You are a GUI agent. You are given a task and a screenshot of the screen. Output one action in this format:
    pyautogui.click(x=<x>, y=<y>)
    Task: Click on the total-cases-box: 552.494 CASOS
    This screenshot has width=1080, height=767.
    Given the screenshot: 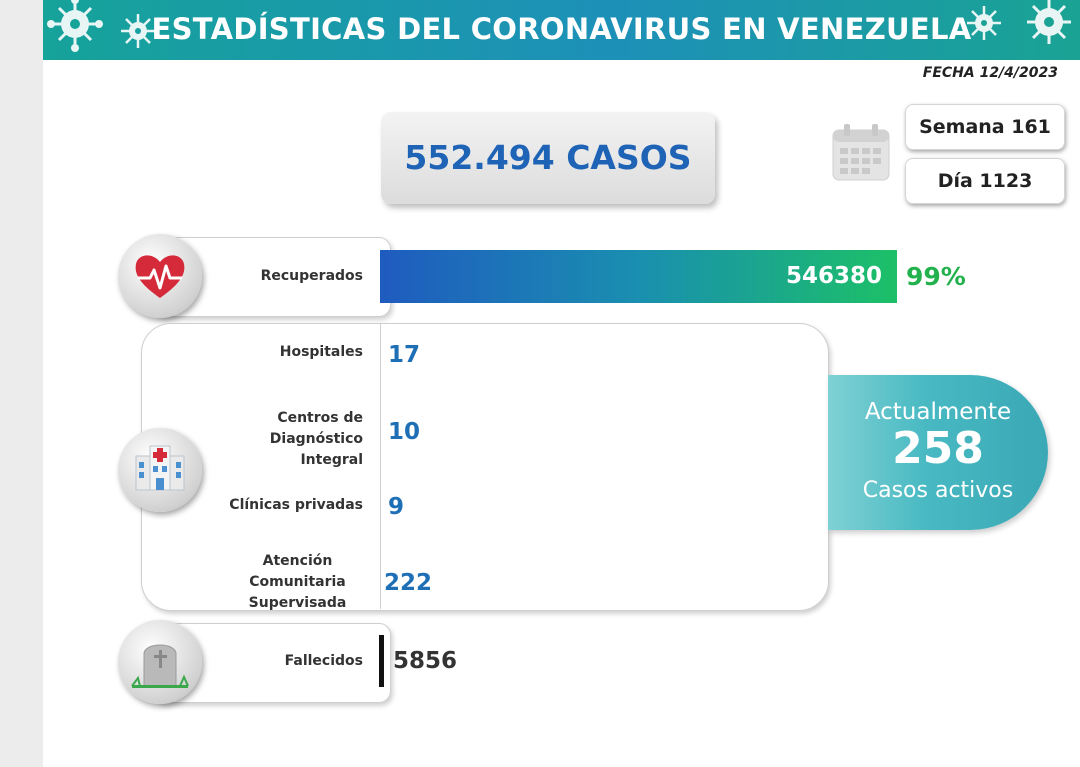 What is the action you would take?
    pyautogui.click(x=548, y=158)
    